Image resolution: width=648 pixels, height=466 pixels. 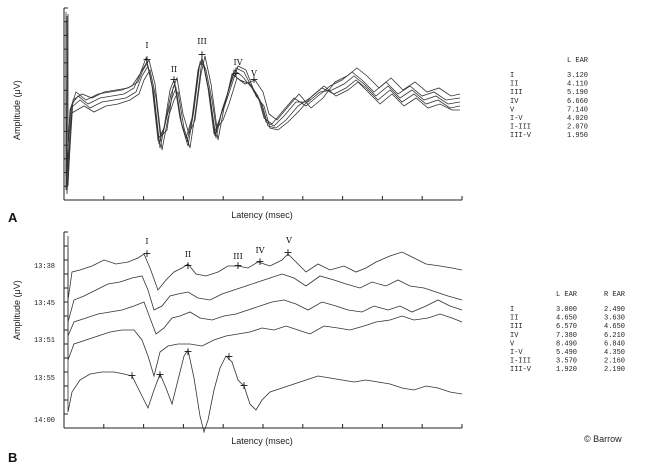 I want to click on panel-b-trace-times: 13:38 13:45 13:51 13:55 14:00, so click(x=44, y=344).